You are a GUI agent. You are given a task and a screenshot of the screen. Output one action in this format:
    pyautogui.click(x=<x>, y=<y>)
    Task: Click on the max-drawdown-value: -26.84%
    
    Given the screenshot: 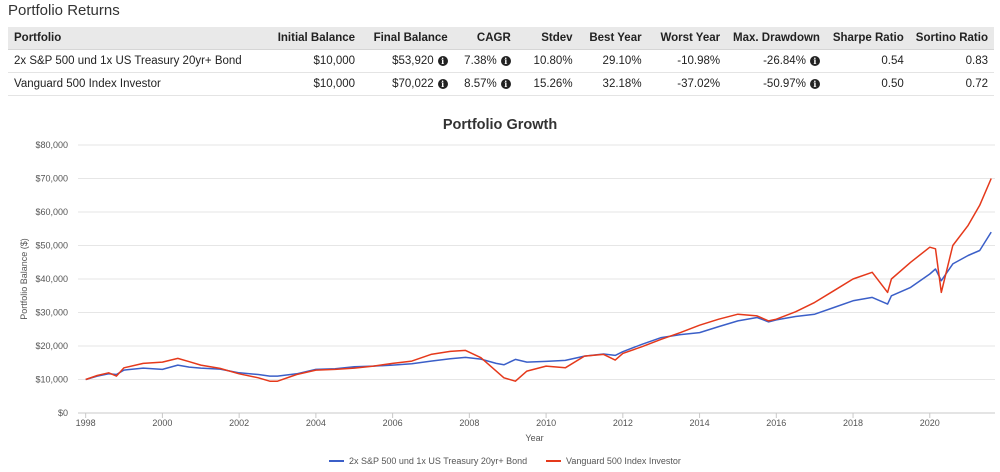 What is the action you would take?
    pyautogui.click(x=784, y=60)
    